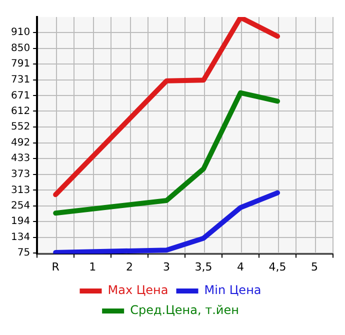 The height and width of the screenshot is (335, 345). Describe the element at coordinates (20, 48) in the screenshot. I see `y-tick-label: 850` at that location.